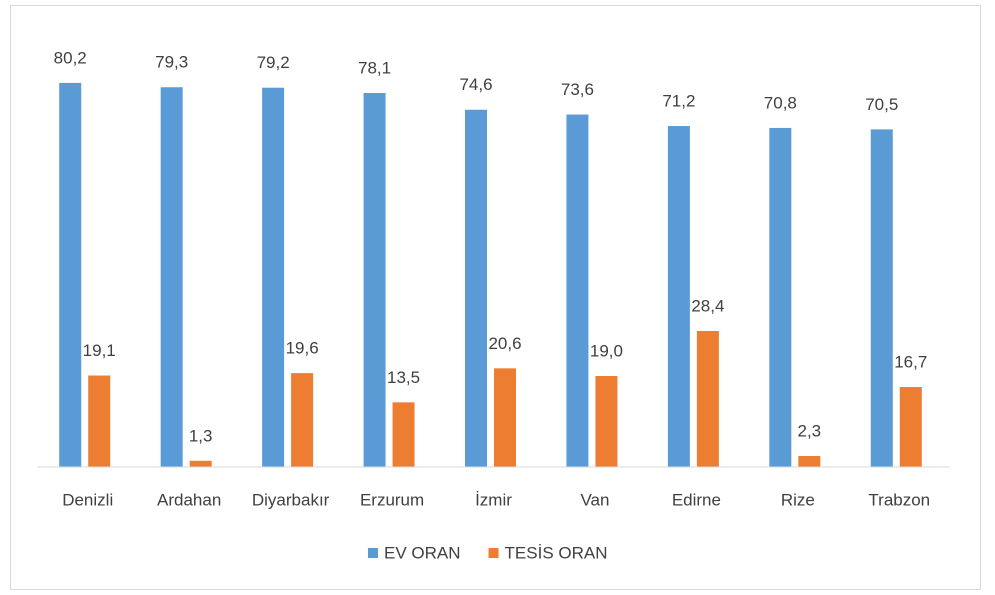 The image size is (995, 595). I want to click on x-tick-label: Edirne, so click(696, 499).